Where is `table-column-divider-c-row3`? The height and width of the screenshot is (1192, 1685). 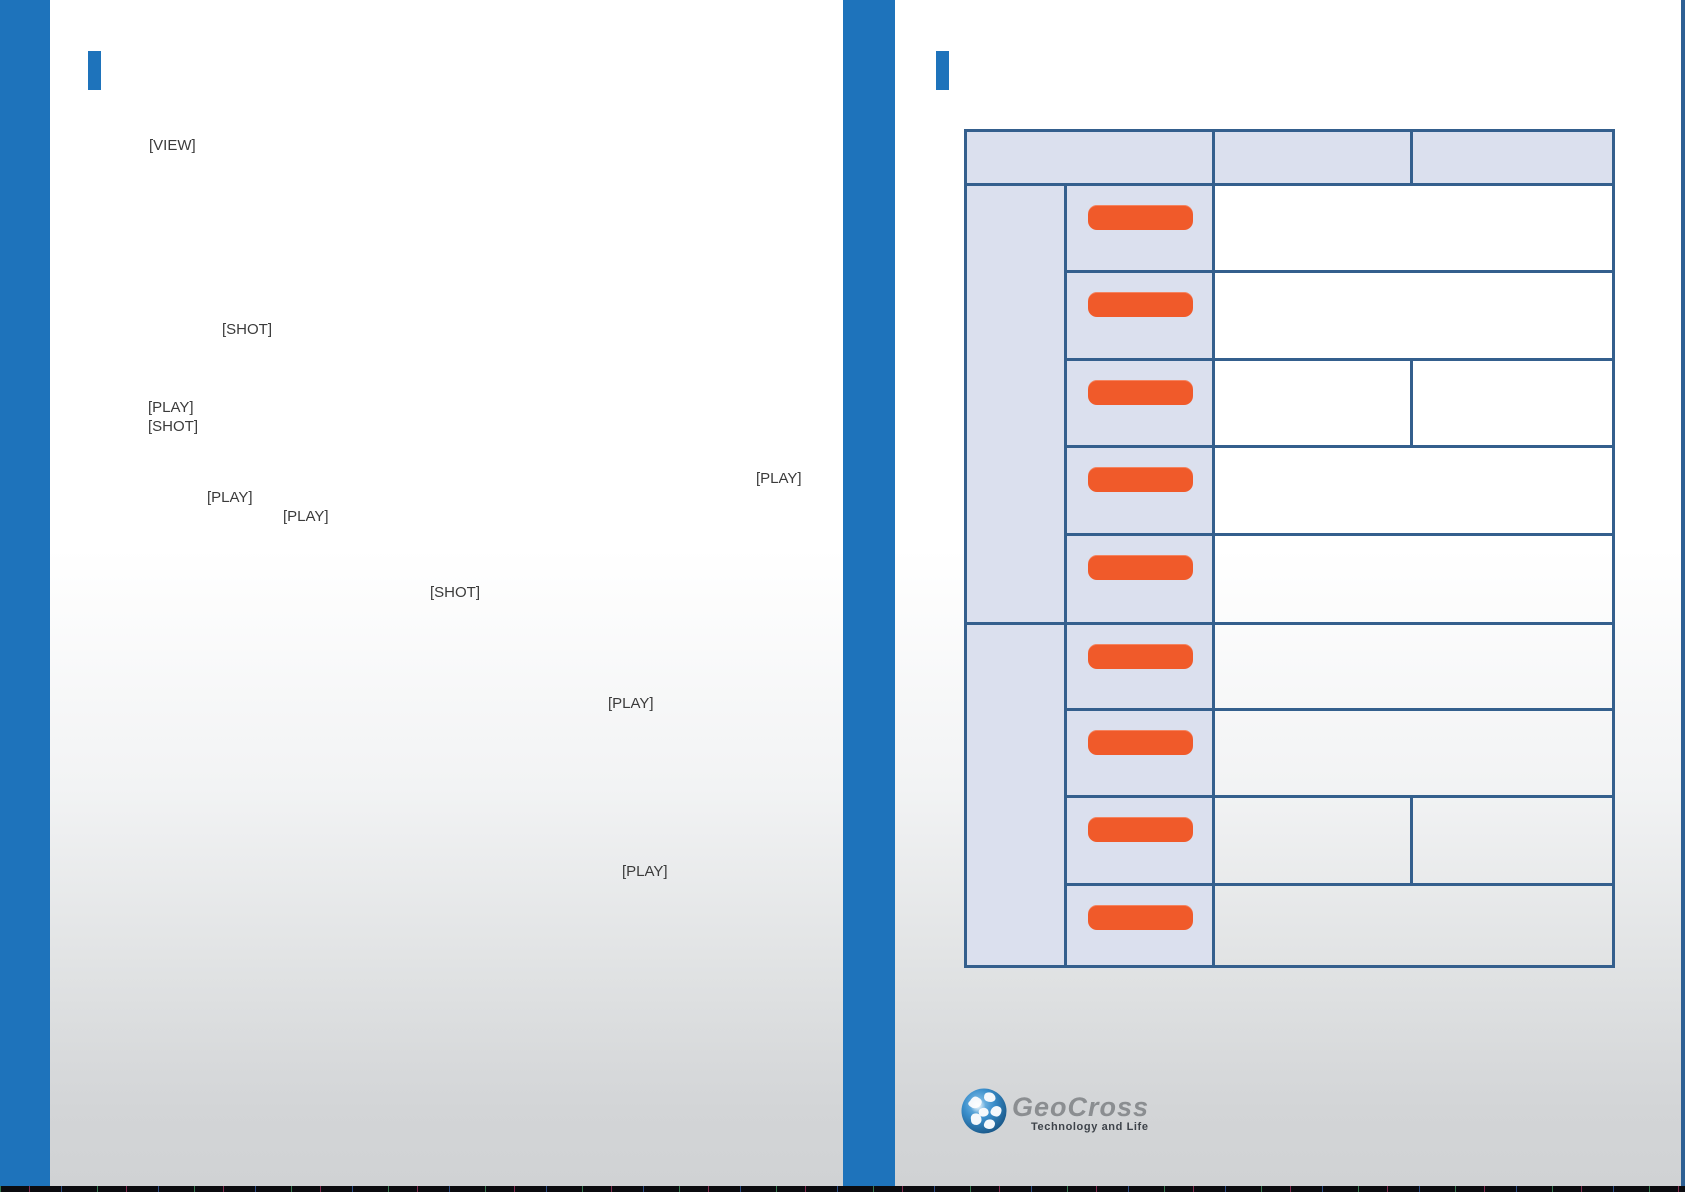 table-column-divider-c-row3 is located at coordinates (1411, 403).